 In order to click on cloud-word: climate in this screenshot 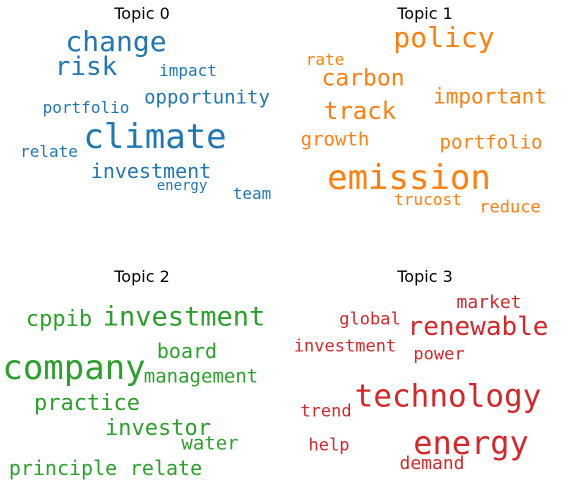, I will do `click(155, 137)`.